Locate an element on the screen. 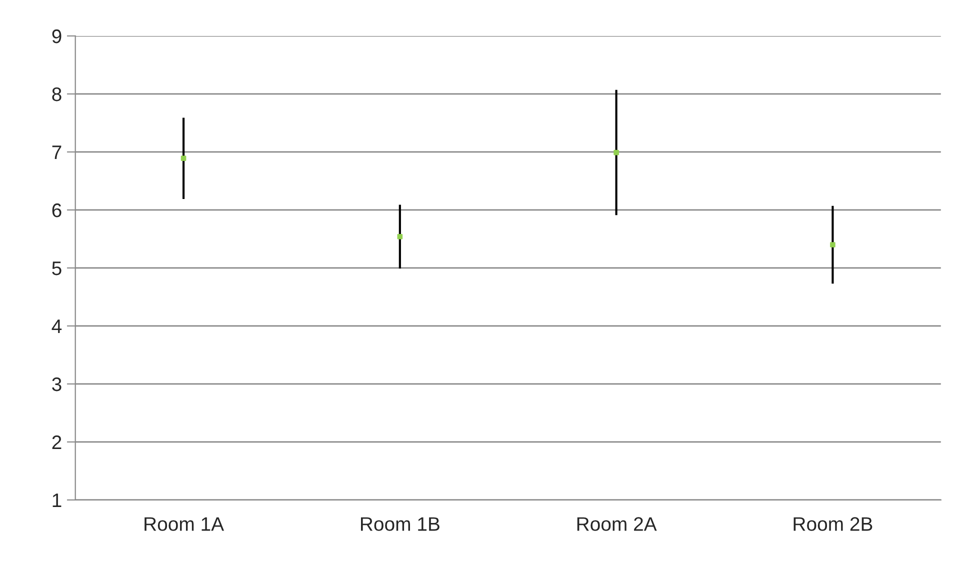 The image size is (966, 580). x-tick-label: Room 2A is located at coordinates (617, 524).